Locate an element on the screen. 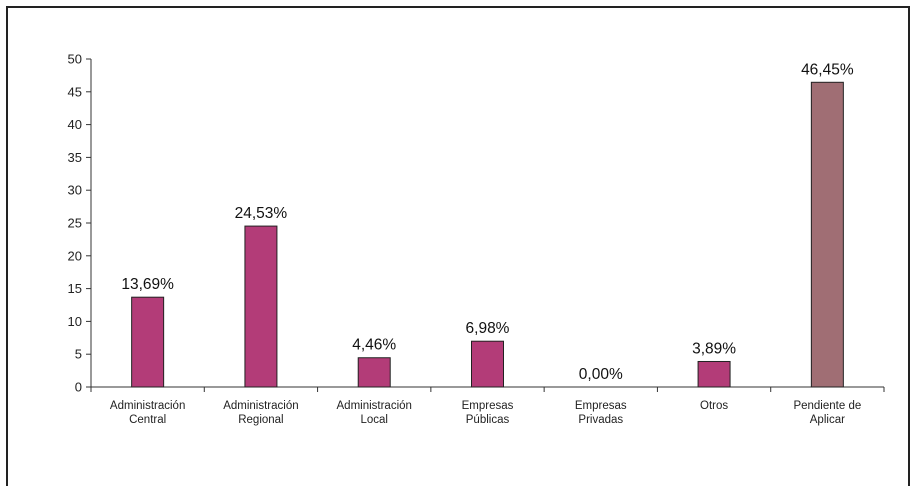  y-tick-label: 20 is located at coordinates (75, 255).